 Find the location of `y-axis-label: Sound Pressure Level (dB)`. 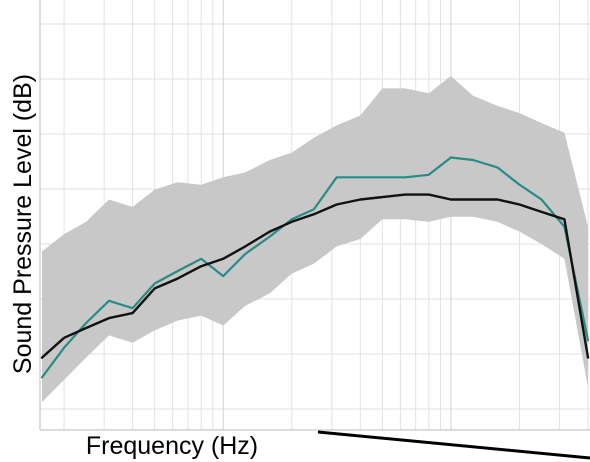

y-axis-label: Sound Pressure Level (dB) is located at coordinates (23, 224).